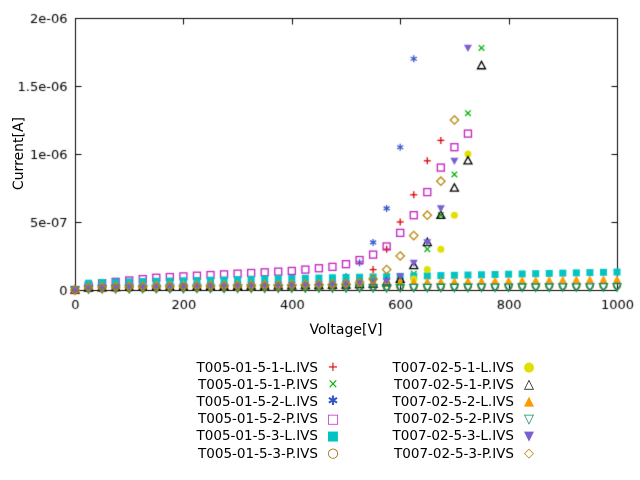  I want to click on legend-label: T007-02-5-3-P.IVS, so click(454, 453).